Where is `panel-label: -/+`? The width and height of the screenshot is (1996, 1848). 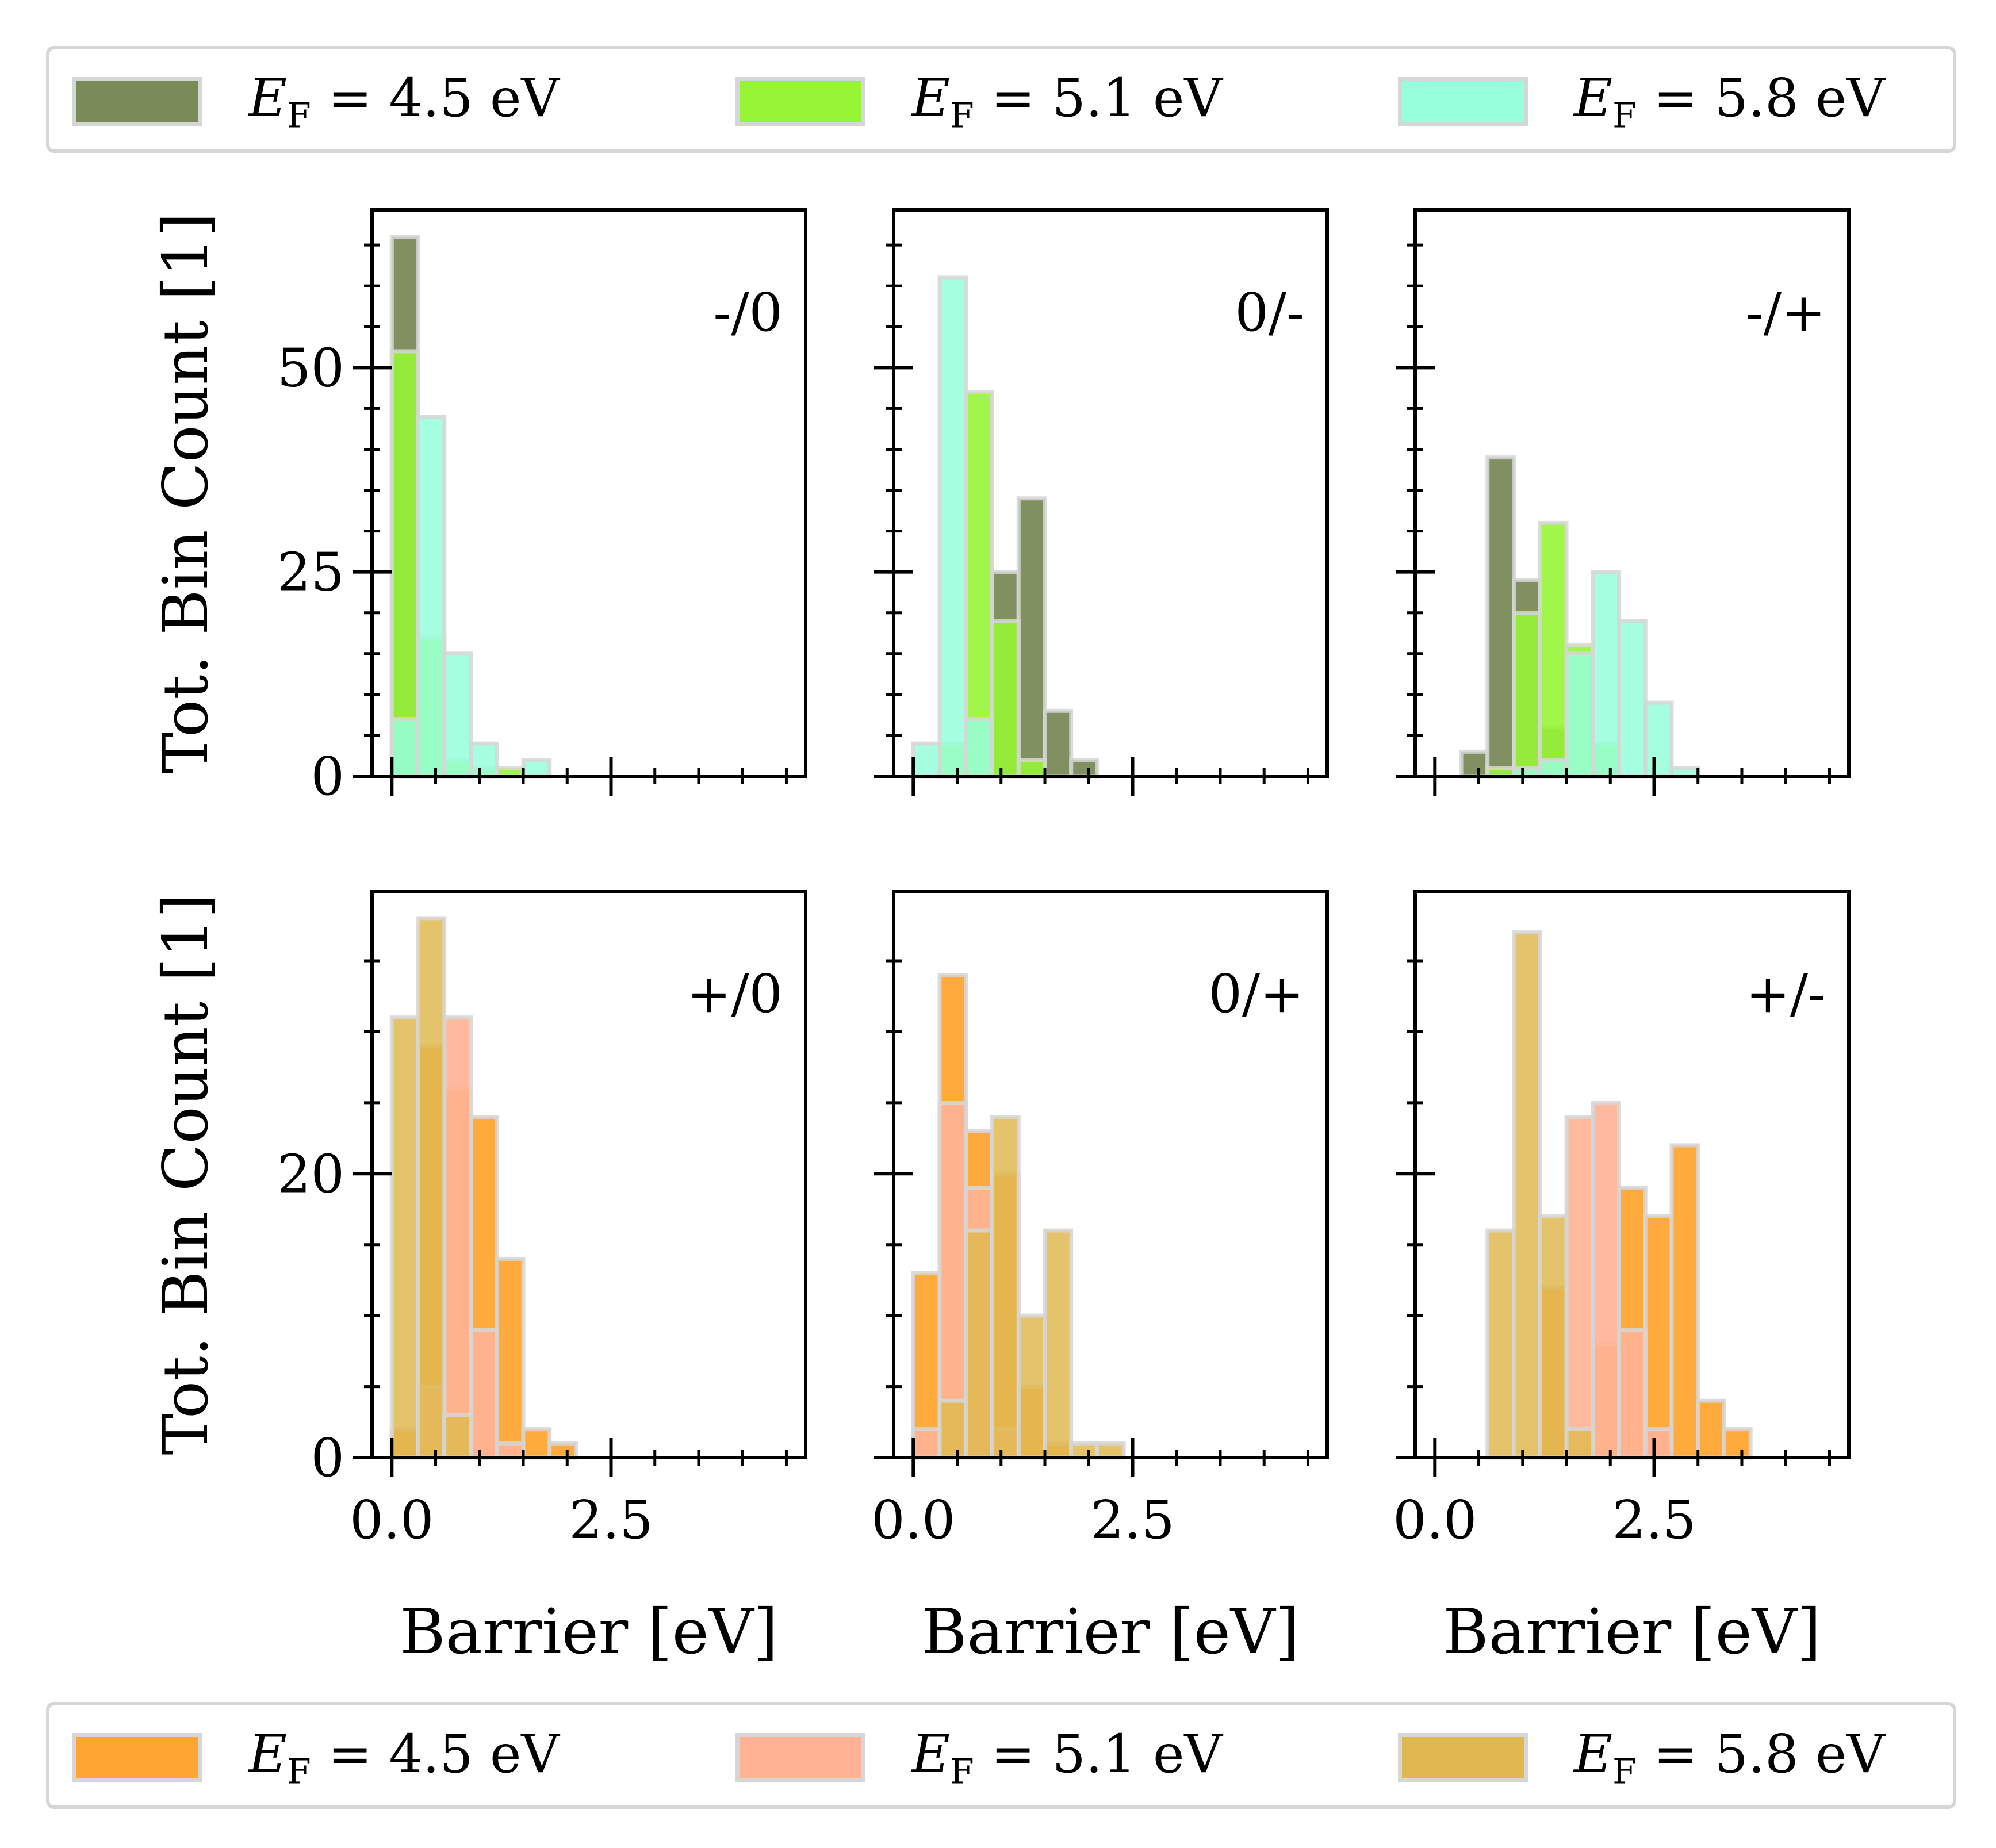 panel-label: -/+ is located at coordinates (1786, 312).